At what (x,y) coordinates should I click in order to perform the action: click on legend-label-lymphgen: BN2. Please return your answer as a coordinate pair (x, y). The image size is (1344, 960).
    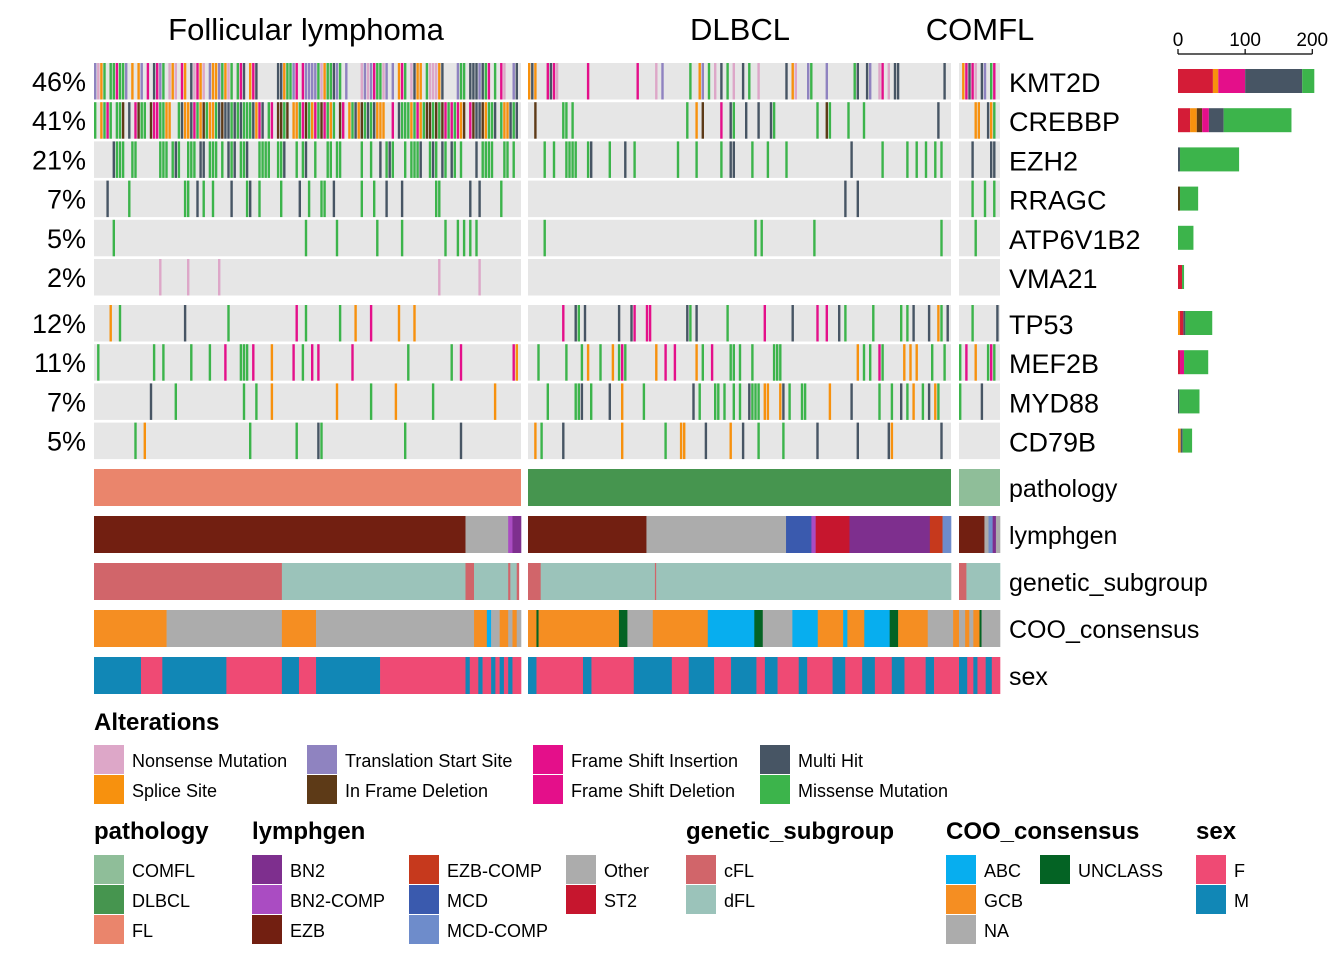
    Looking at the image, I should click on (307, 871).